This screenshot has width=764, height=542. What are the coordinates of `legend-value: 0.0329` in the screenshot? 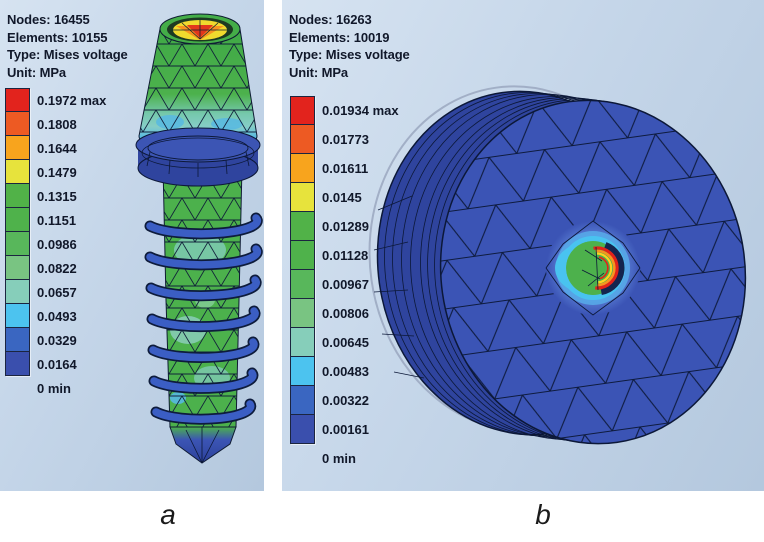 It's located at (57, 340).